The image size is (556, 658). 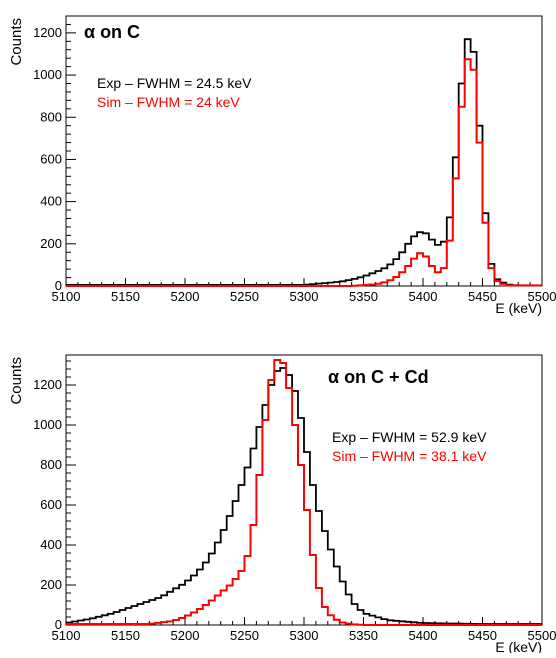 What do you see at coordinates (168, 102) in the screenshot?
I see `legend-entry-sim: Sim – FWHM = 24 keV` at bounding box center [168, 102].